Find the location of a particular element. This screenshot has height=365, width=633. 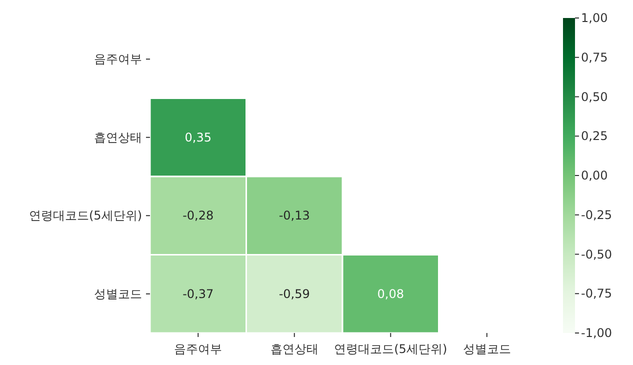

color-bar-label: 0,75 is located at coordinates (594, 57).